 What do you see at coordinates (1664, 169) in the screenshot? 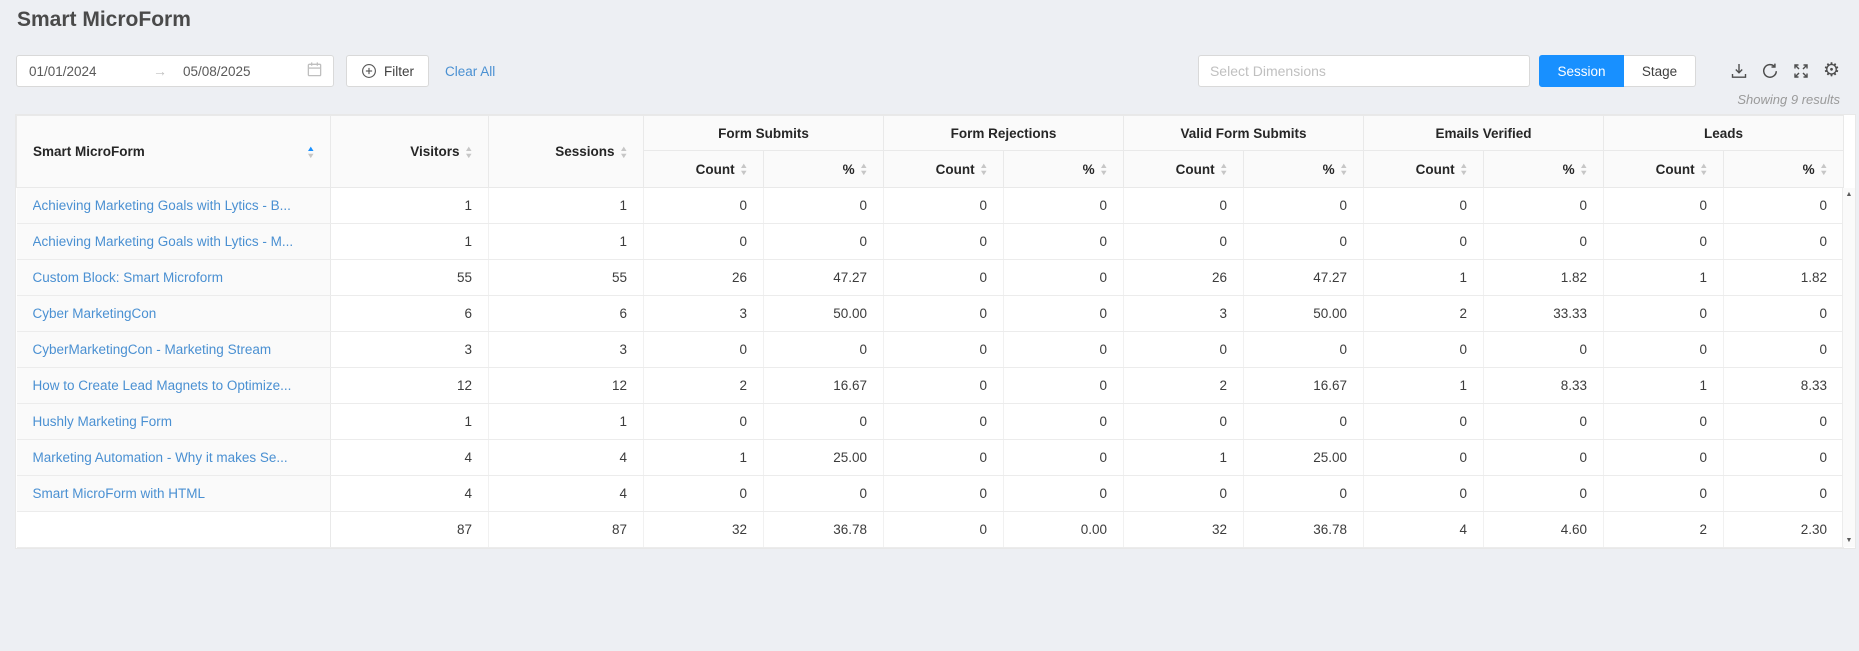
I see `column-header-leads-count: Count ▲ ▼` at bounding box center [1664, 169].